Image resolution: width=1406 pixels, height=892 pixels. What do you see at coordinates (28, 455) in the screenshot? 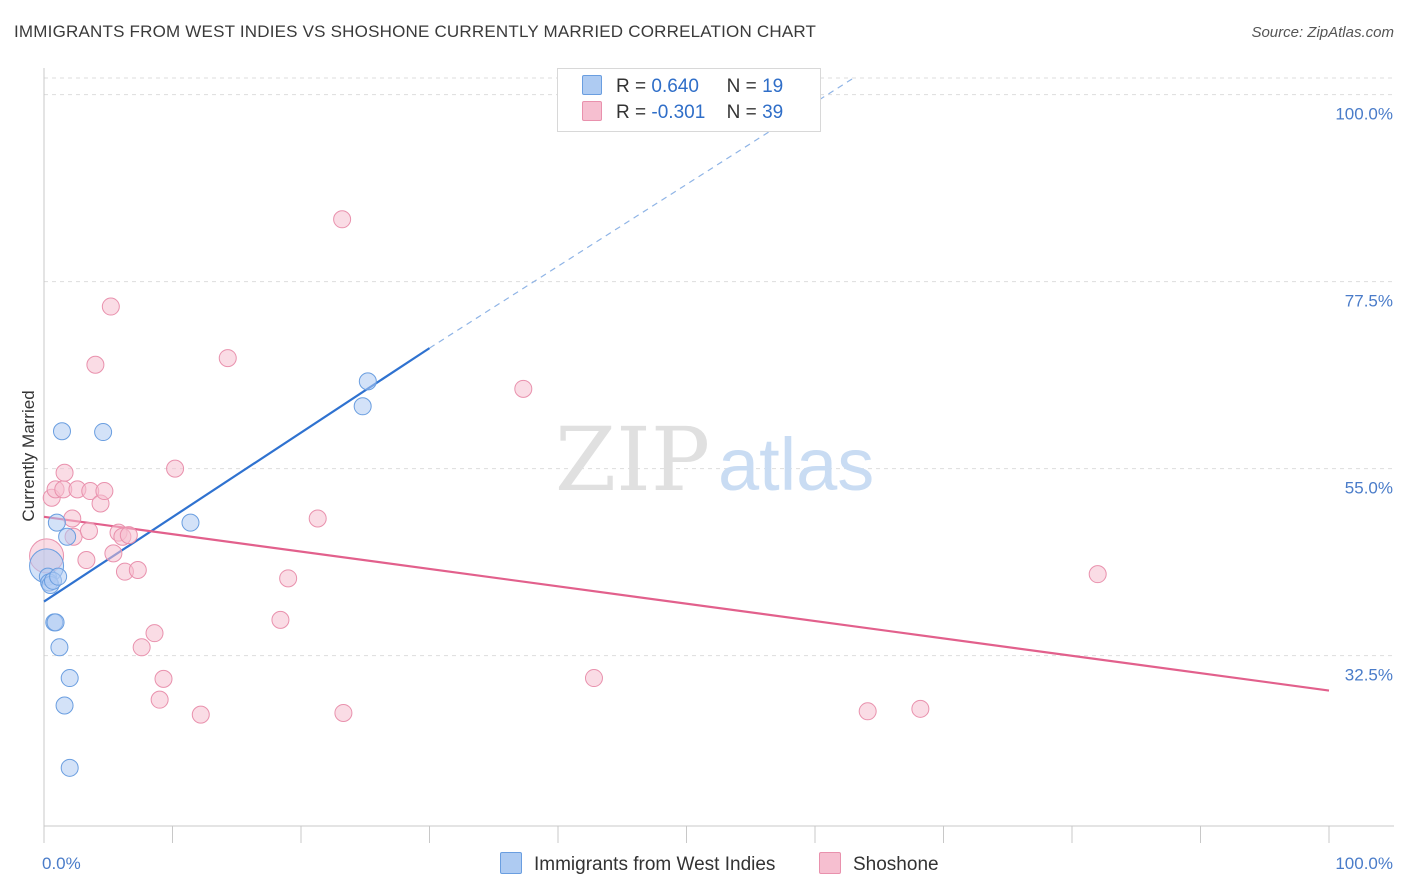
I see `y-axis-label: Currently Married` at bounding box center [28, 455].